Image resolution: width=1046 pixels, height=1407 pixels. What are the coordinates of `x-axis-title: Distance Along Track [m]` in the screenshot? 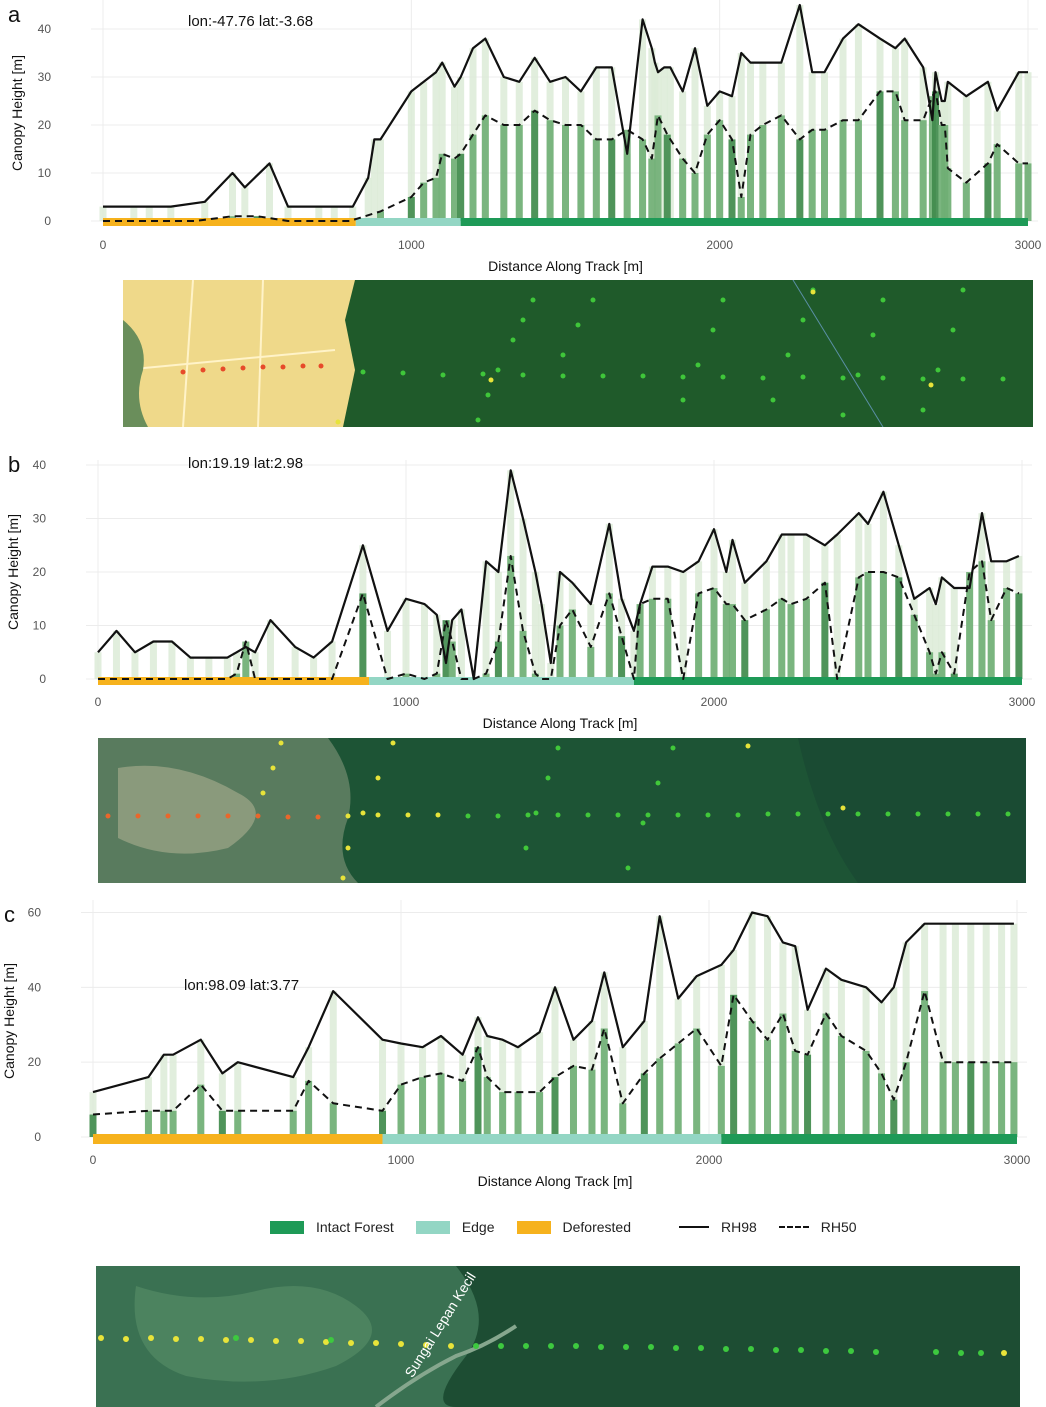 It's located at (565, 266).